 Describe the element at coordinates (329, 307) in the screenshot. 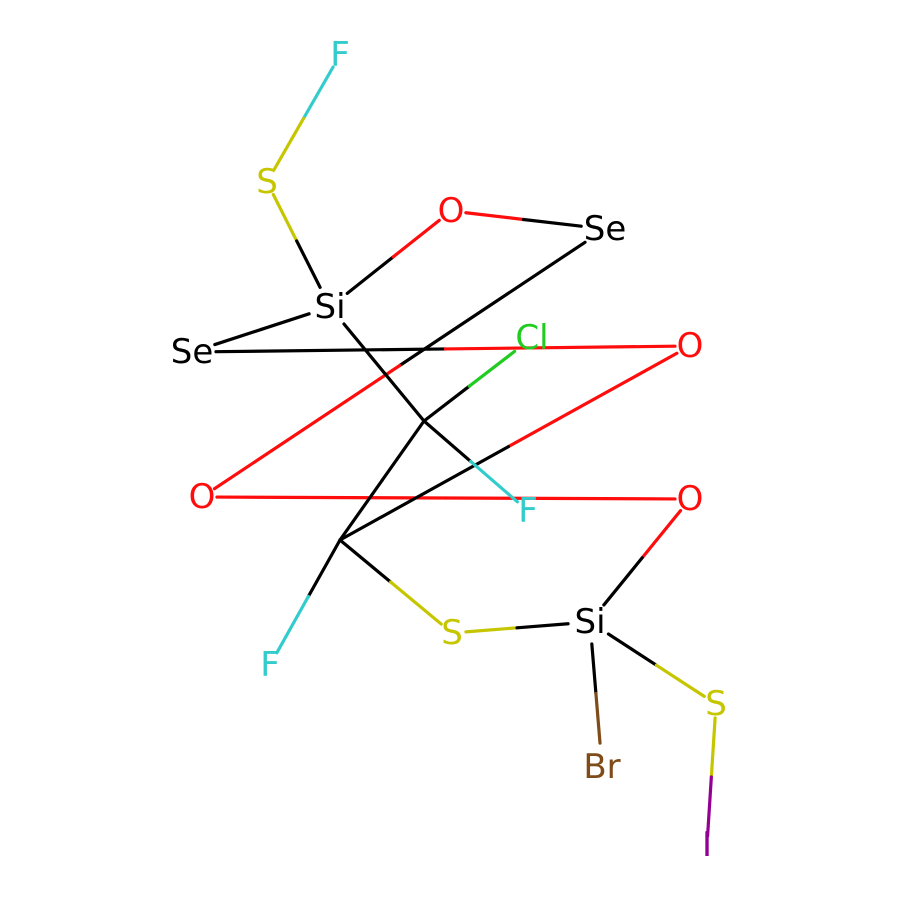

I see `atom-label-si1: Si` at that location.